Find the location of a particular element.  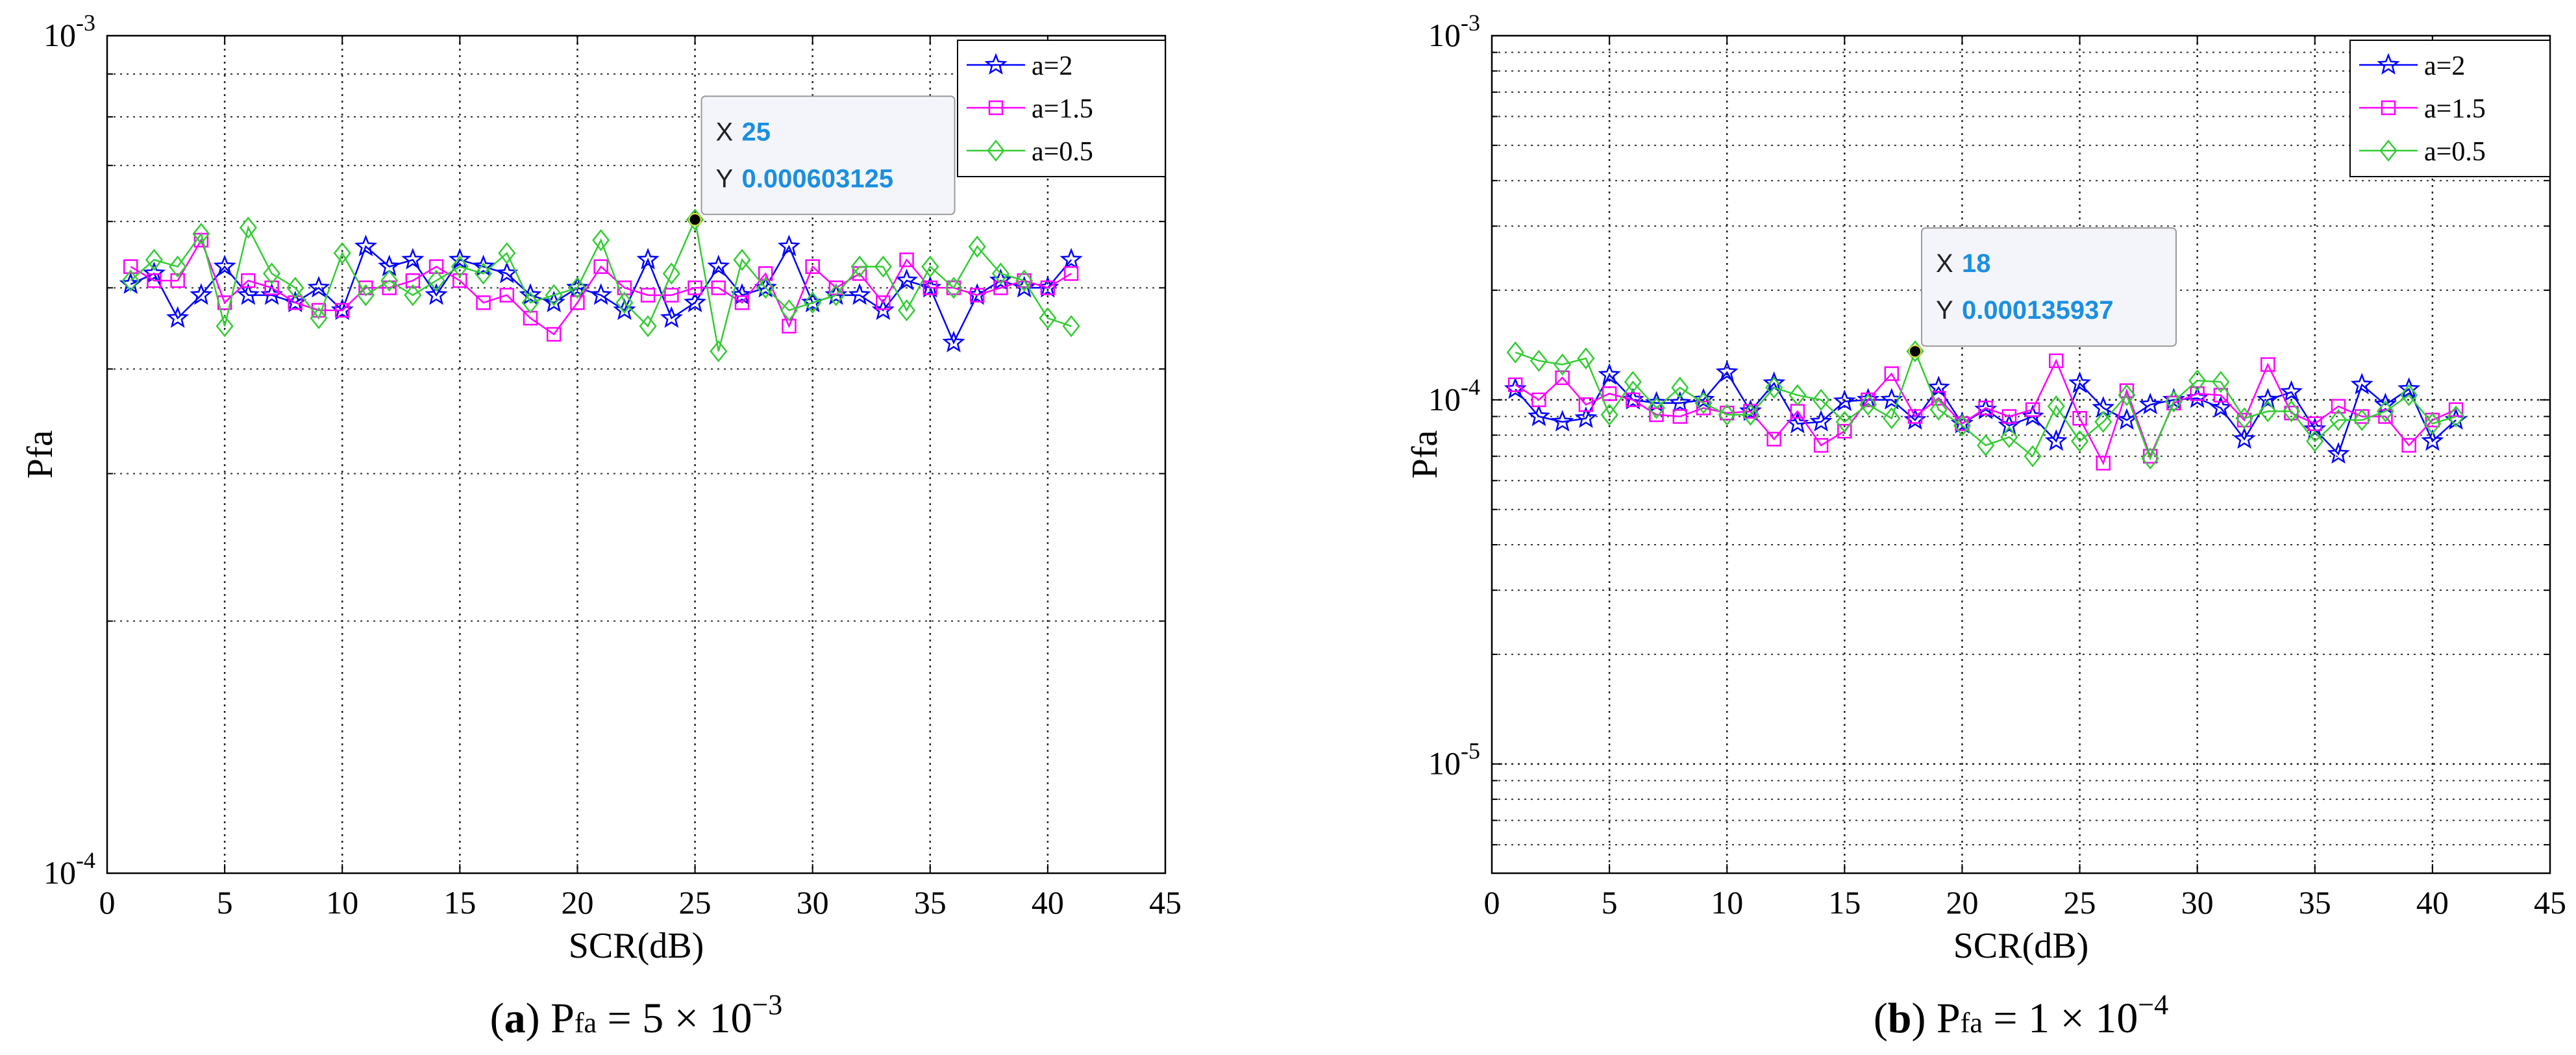

datatip-y-key: Y is located at coordinates (1944, 311).